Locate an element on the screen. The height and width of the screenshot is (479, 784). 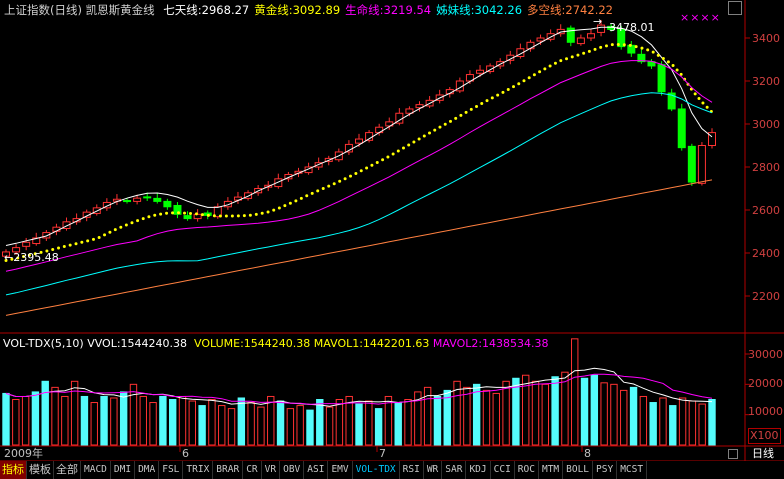
indicator-tab-macd: MACD is located at coordinates (96, 470).